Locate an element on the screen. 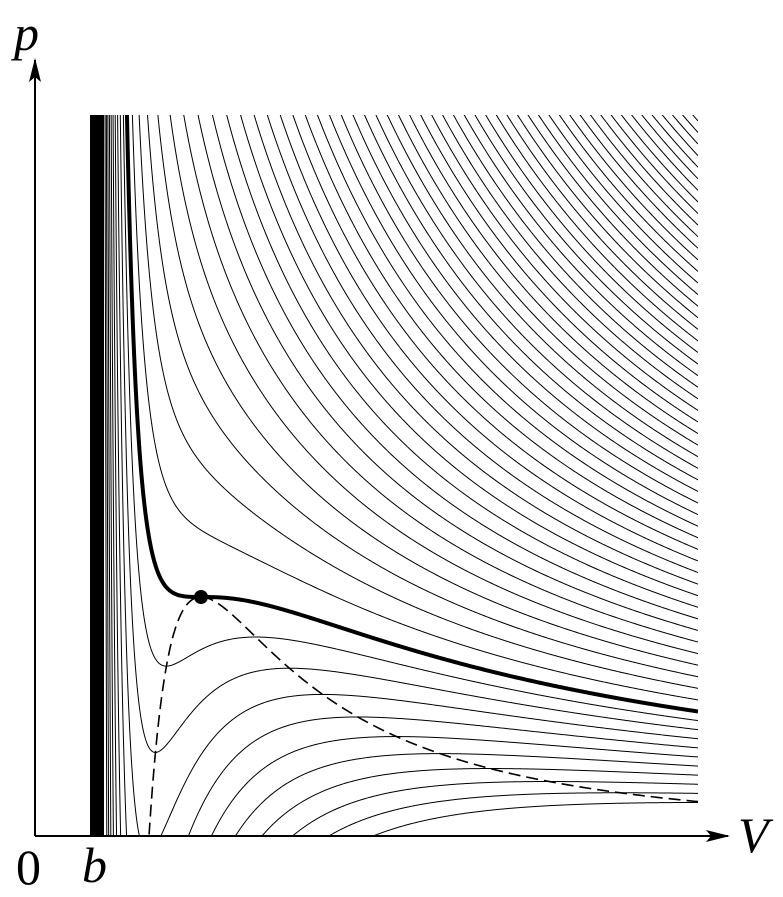 The width and height of the screenshot is (783, 897). critical-point is located at coordinates (201, 597).